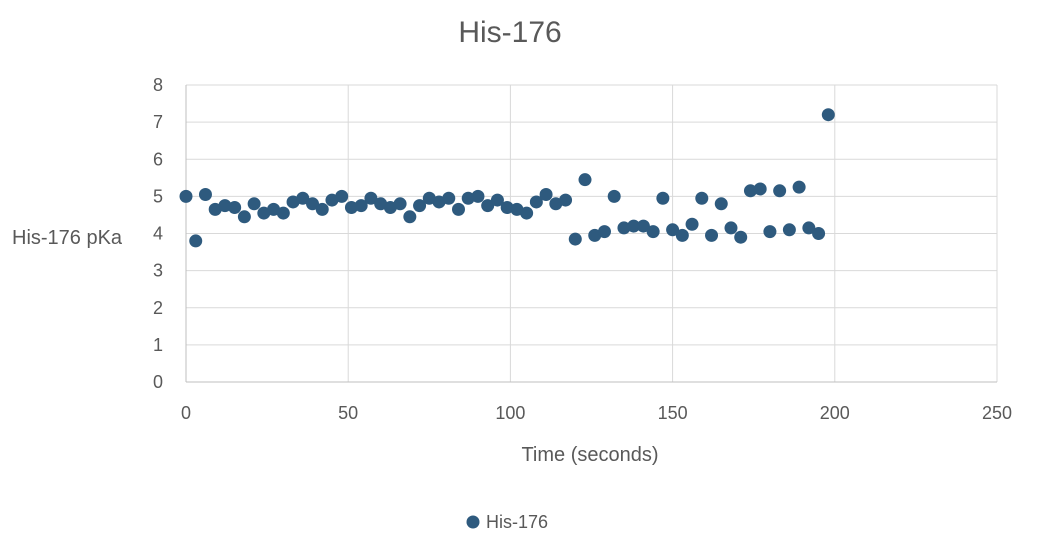  I want to click on y-tick-label: 3, so click(158, 271).